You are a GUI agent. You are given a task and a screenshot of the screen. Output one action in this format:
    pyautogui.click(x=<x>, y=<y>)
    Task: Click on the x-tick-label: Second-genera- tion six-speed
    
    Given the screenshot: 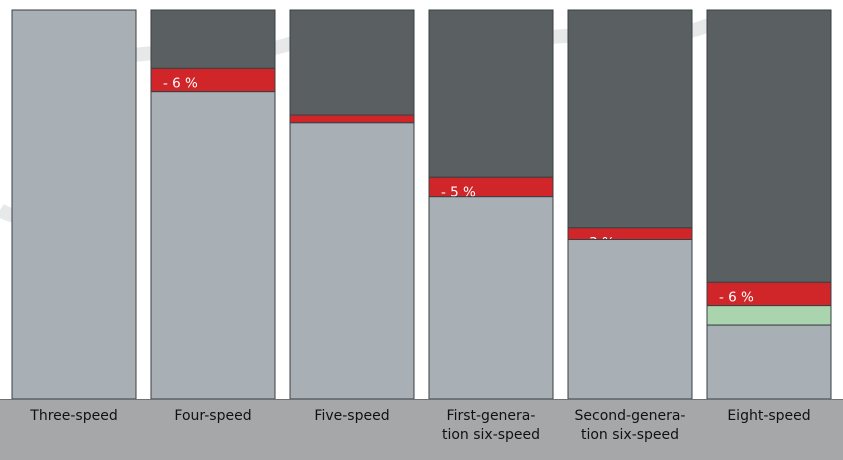 What is the action you would take?
    pyautogui.click(x=630, y=425)
    